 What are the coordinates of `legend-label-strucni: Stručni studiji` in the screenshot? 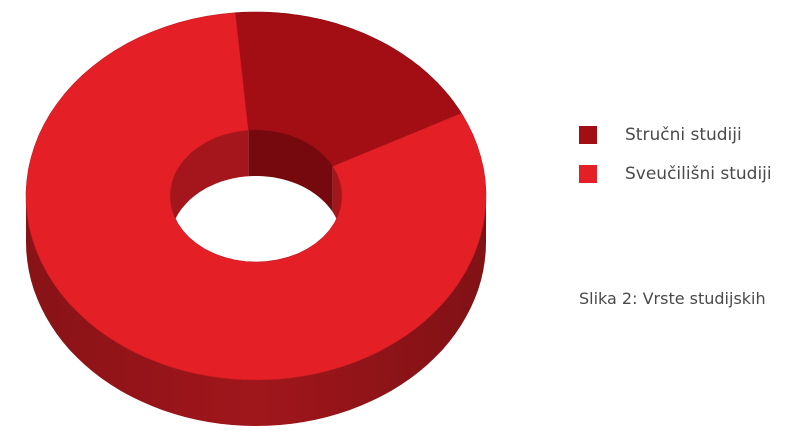 It's located at (683, 135).